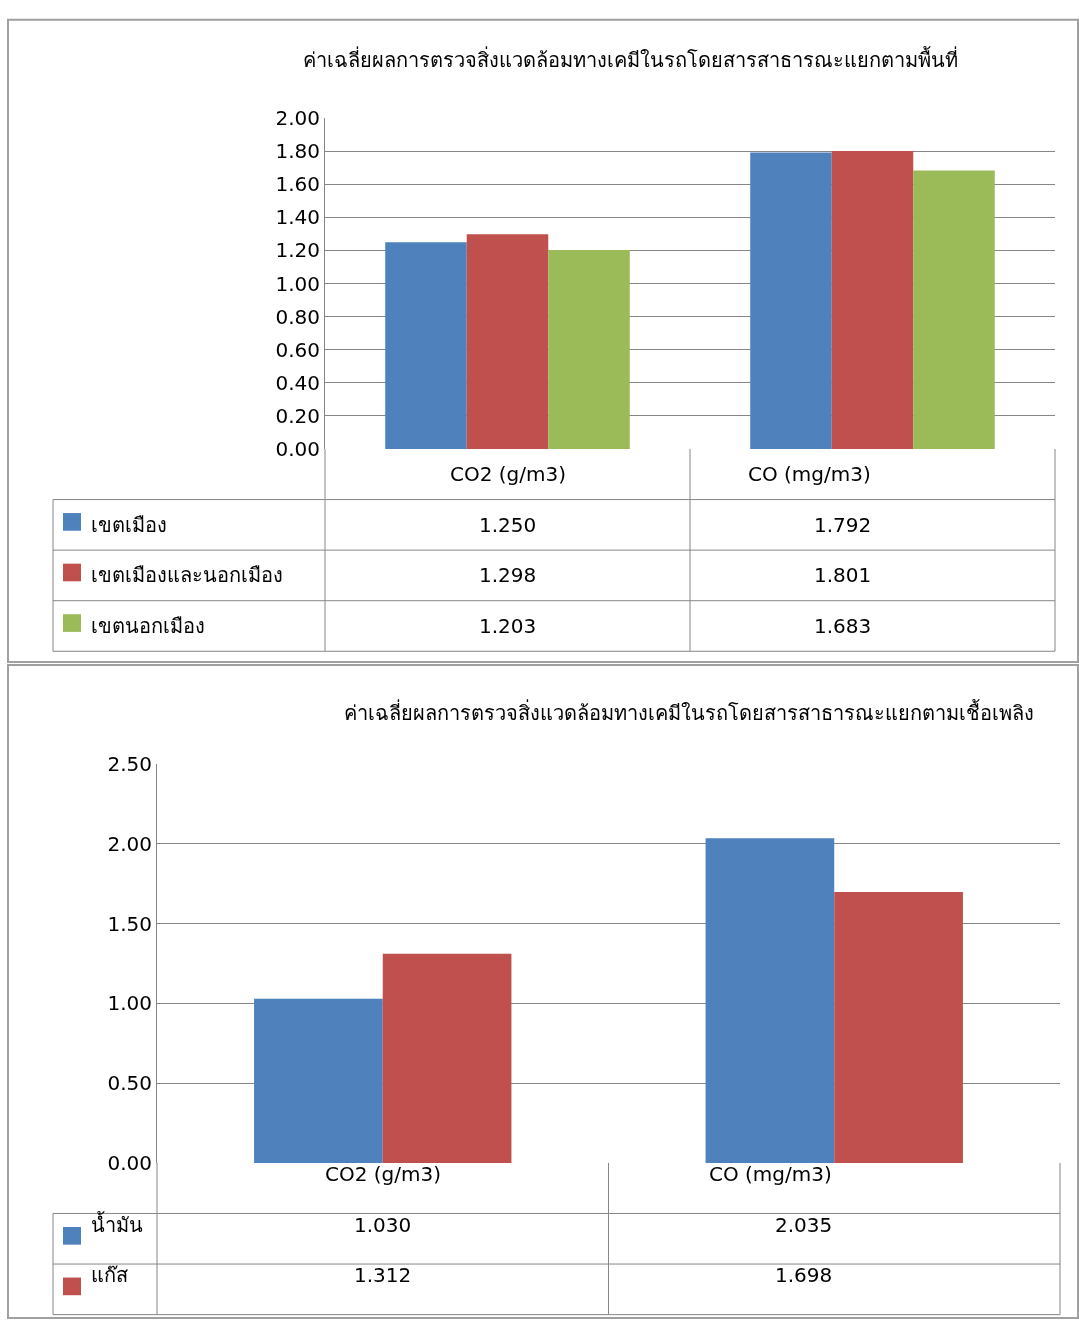  What do you see at coordinates (129, 1083) in the screenshot?
I see `text: 0.50` at bounding box center [129, 1083].